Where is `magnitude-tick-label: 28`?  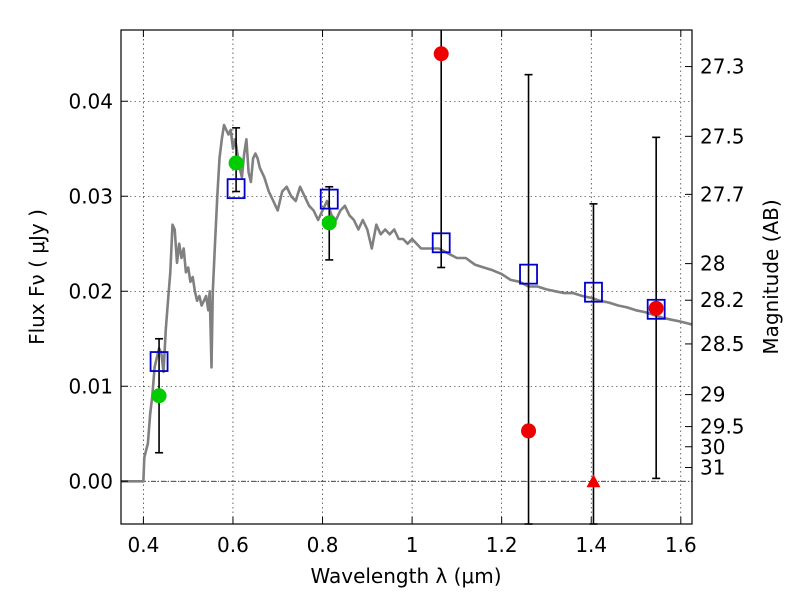
magnitude-tick-label: 28 is located at coordinates (712, 264).